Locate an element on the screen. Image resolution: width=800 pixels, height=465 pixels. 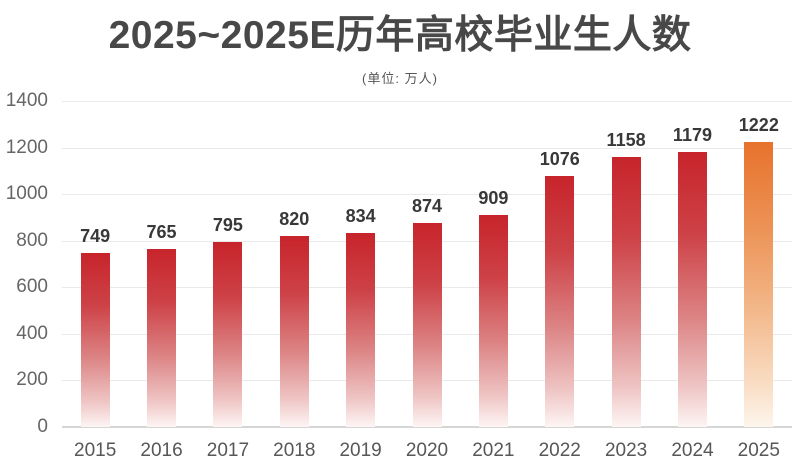
bar-value-2024: 1179 is located at coordinates (692, 135).